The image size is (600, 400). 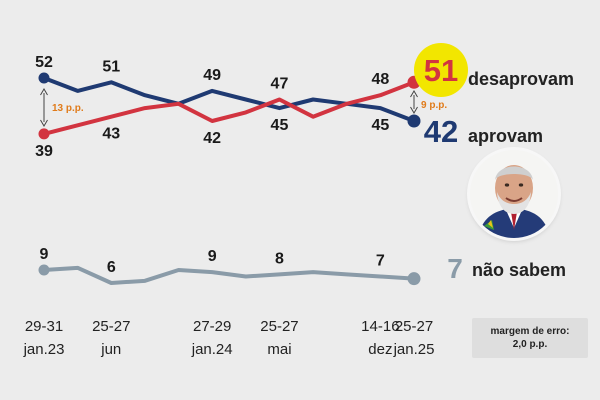 What do you see at coordinates (212, 138) in the screenshot?
I see `data-label-desaprovam: 42` at bounding box center [212, 138].